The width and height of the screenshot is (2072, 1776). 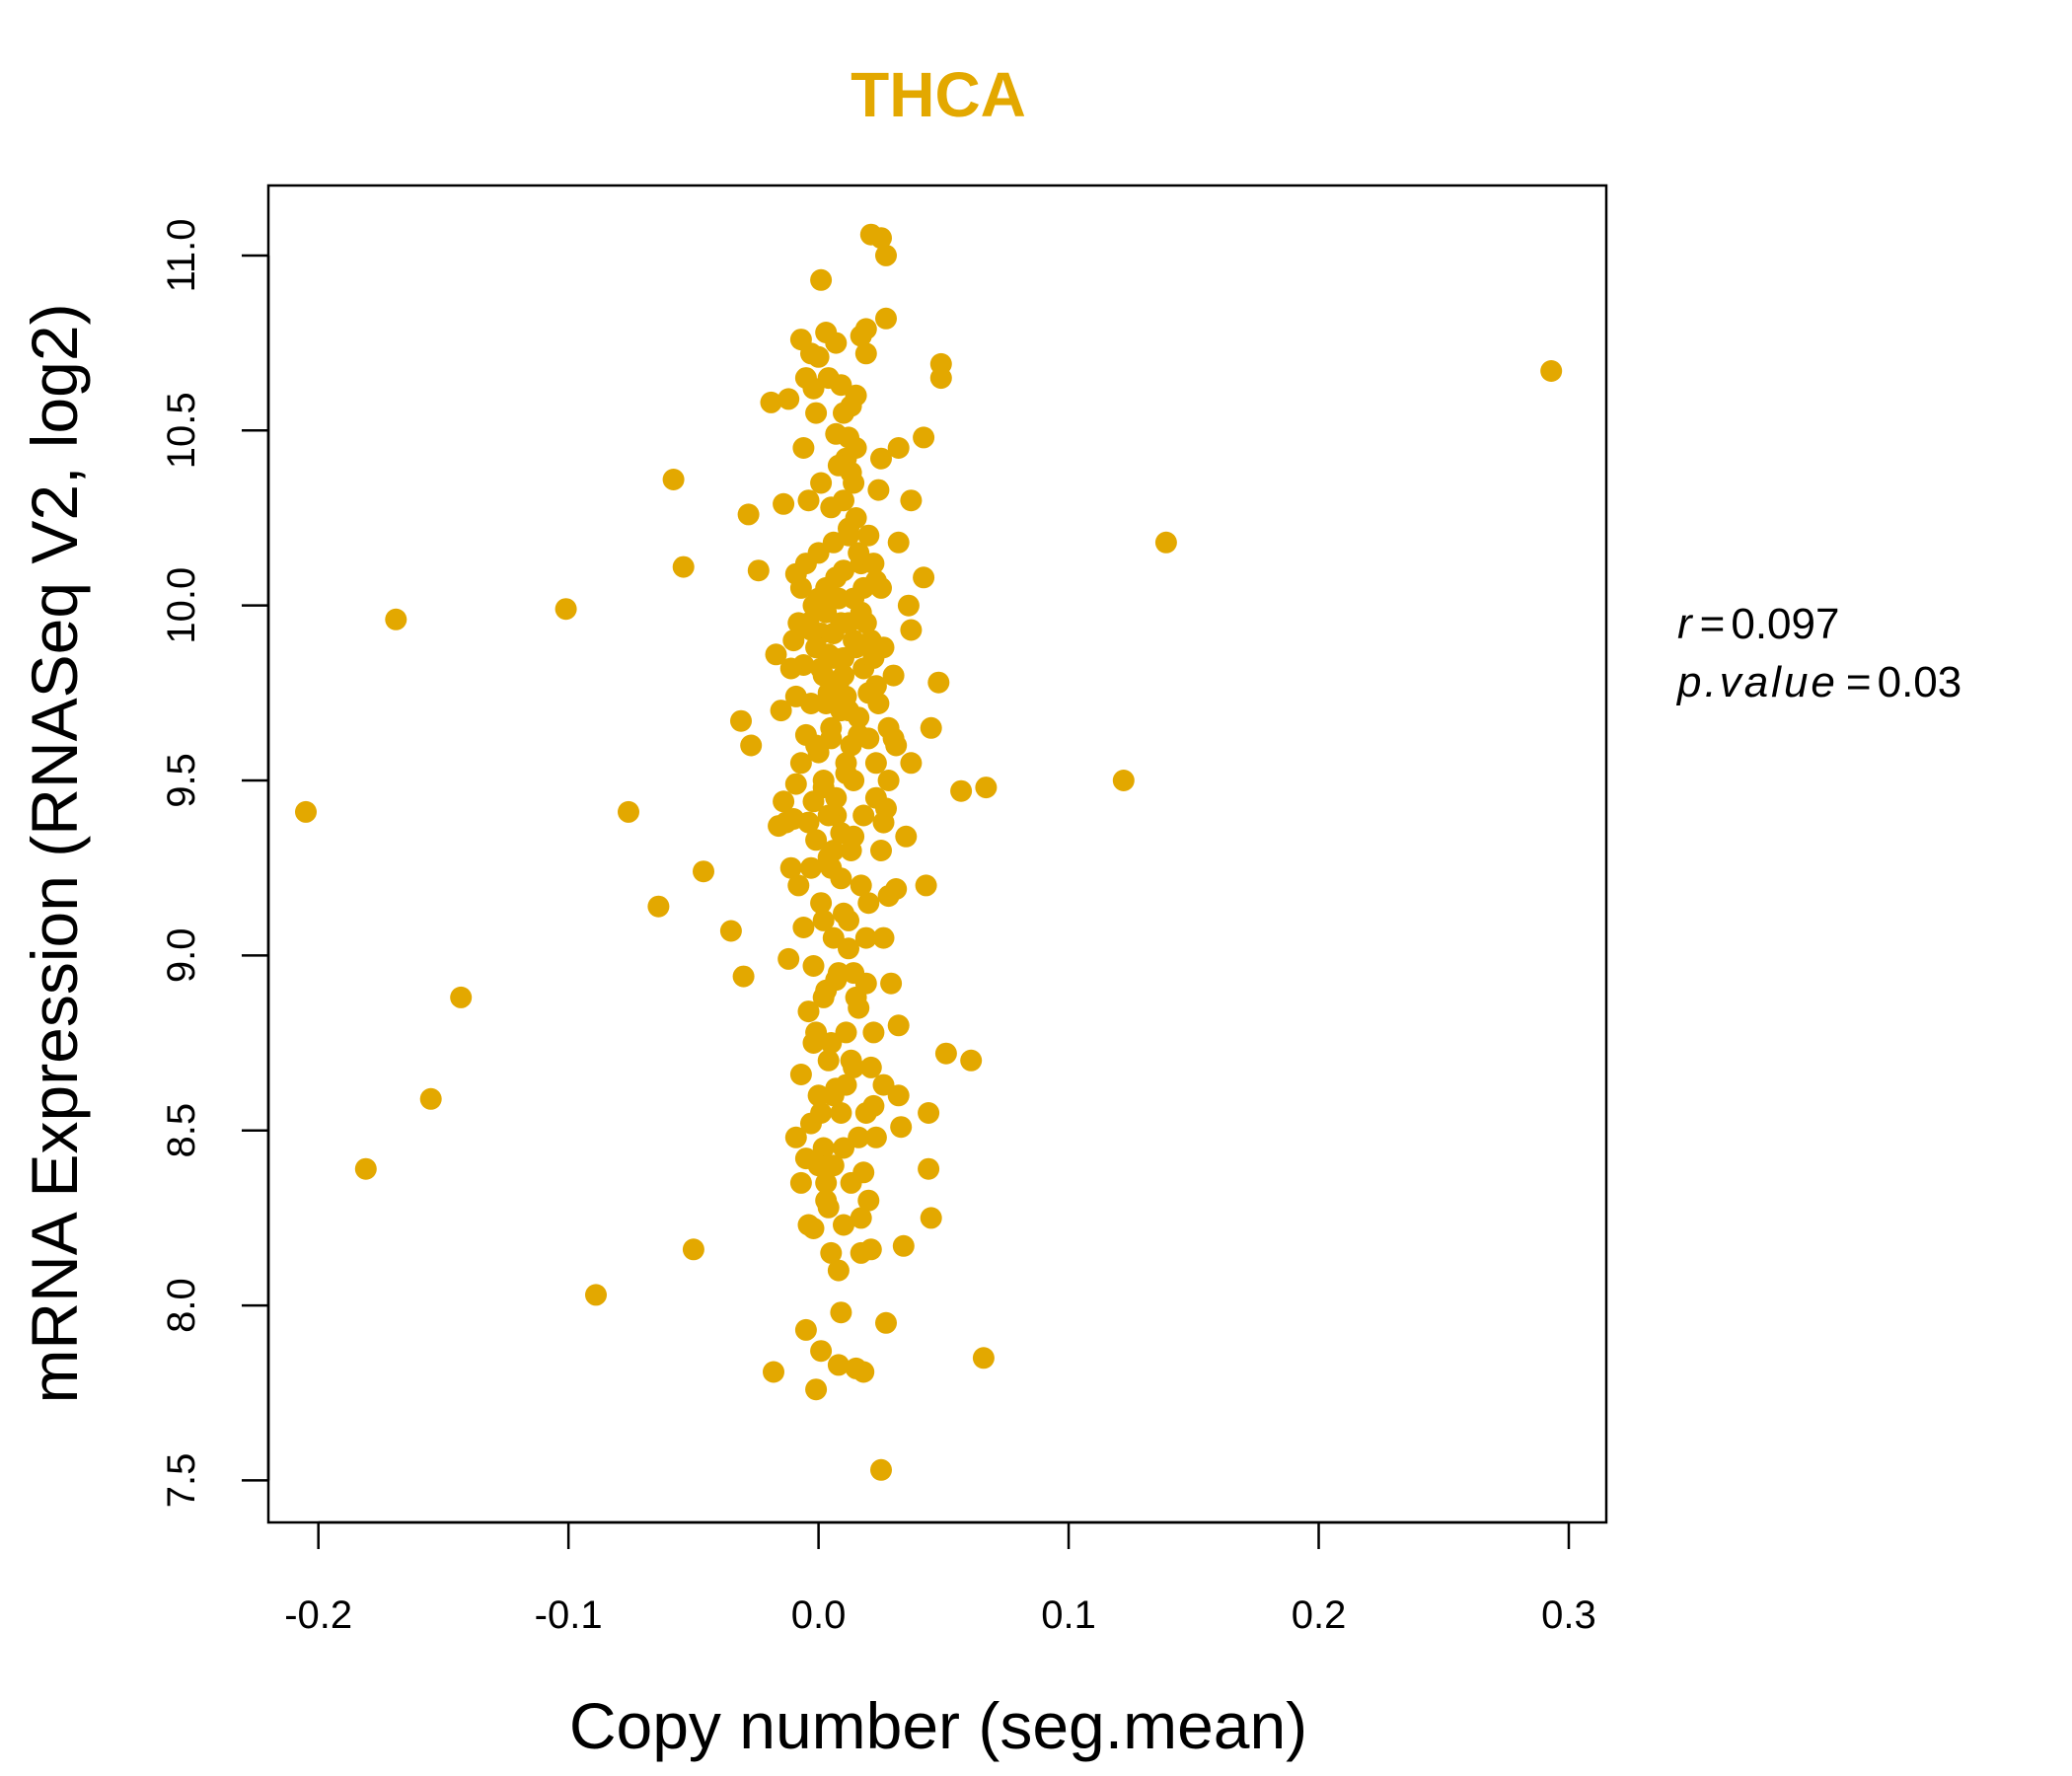 I want to click on p-value: 0.03, so click(x=1920, y=682).